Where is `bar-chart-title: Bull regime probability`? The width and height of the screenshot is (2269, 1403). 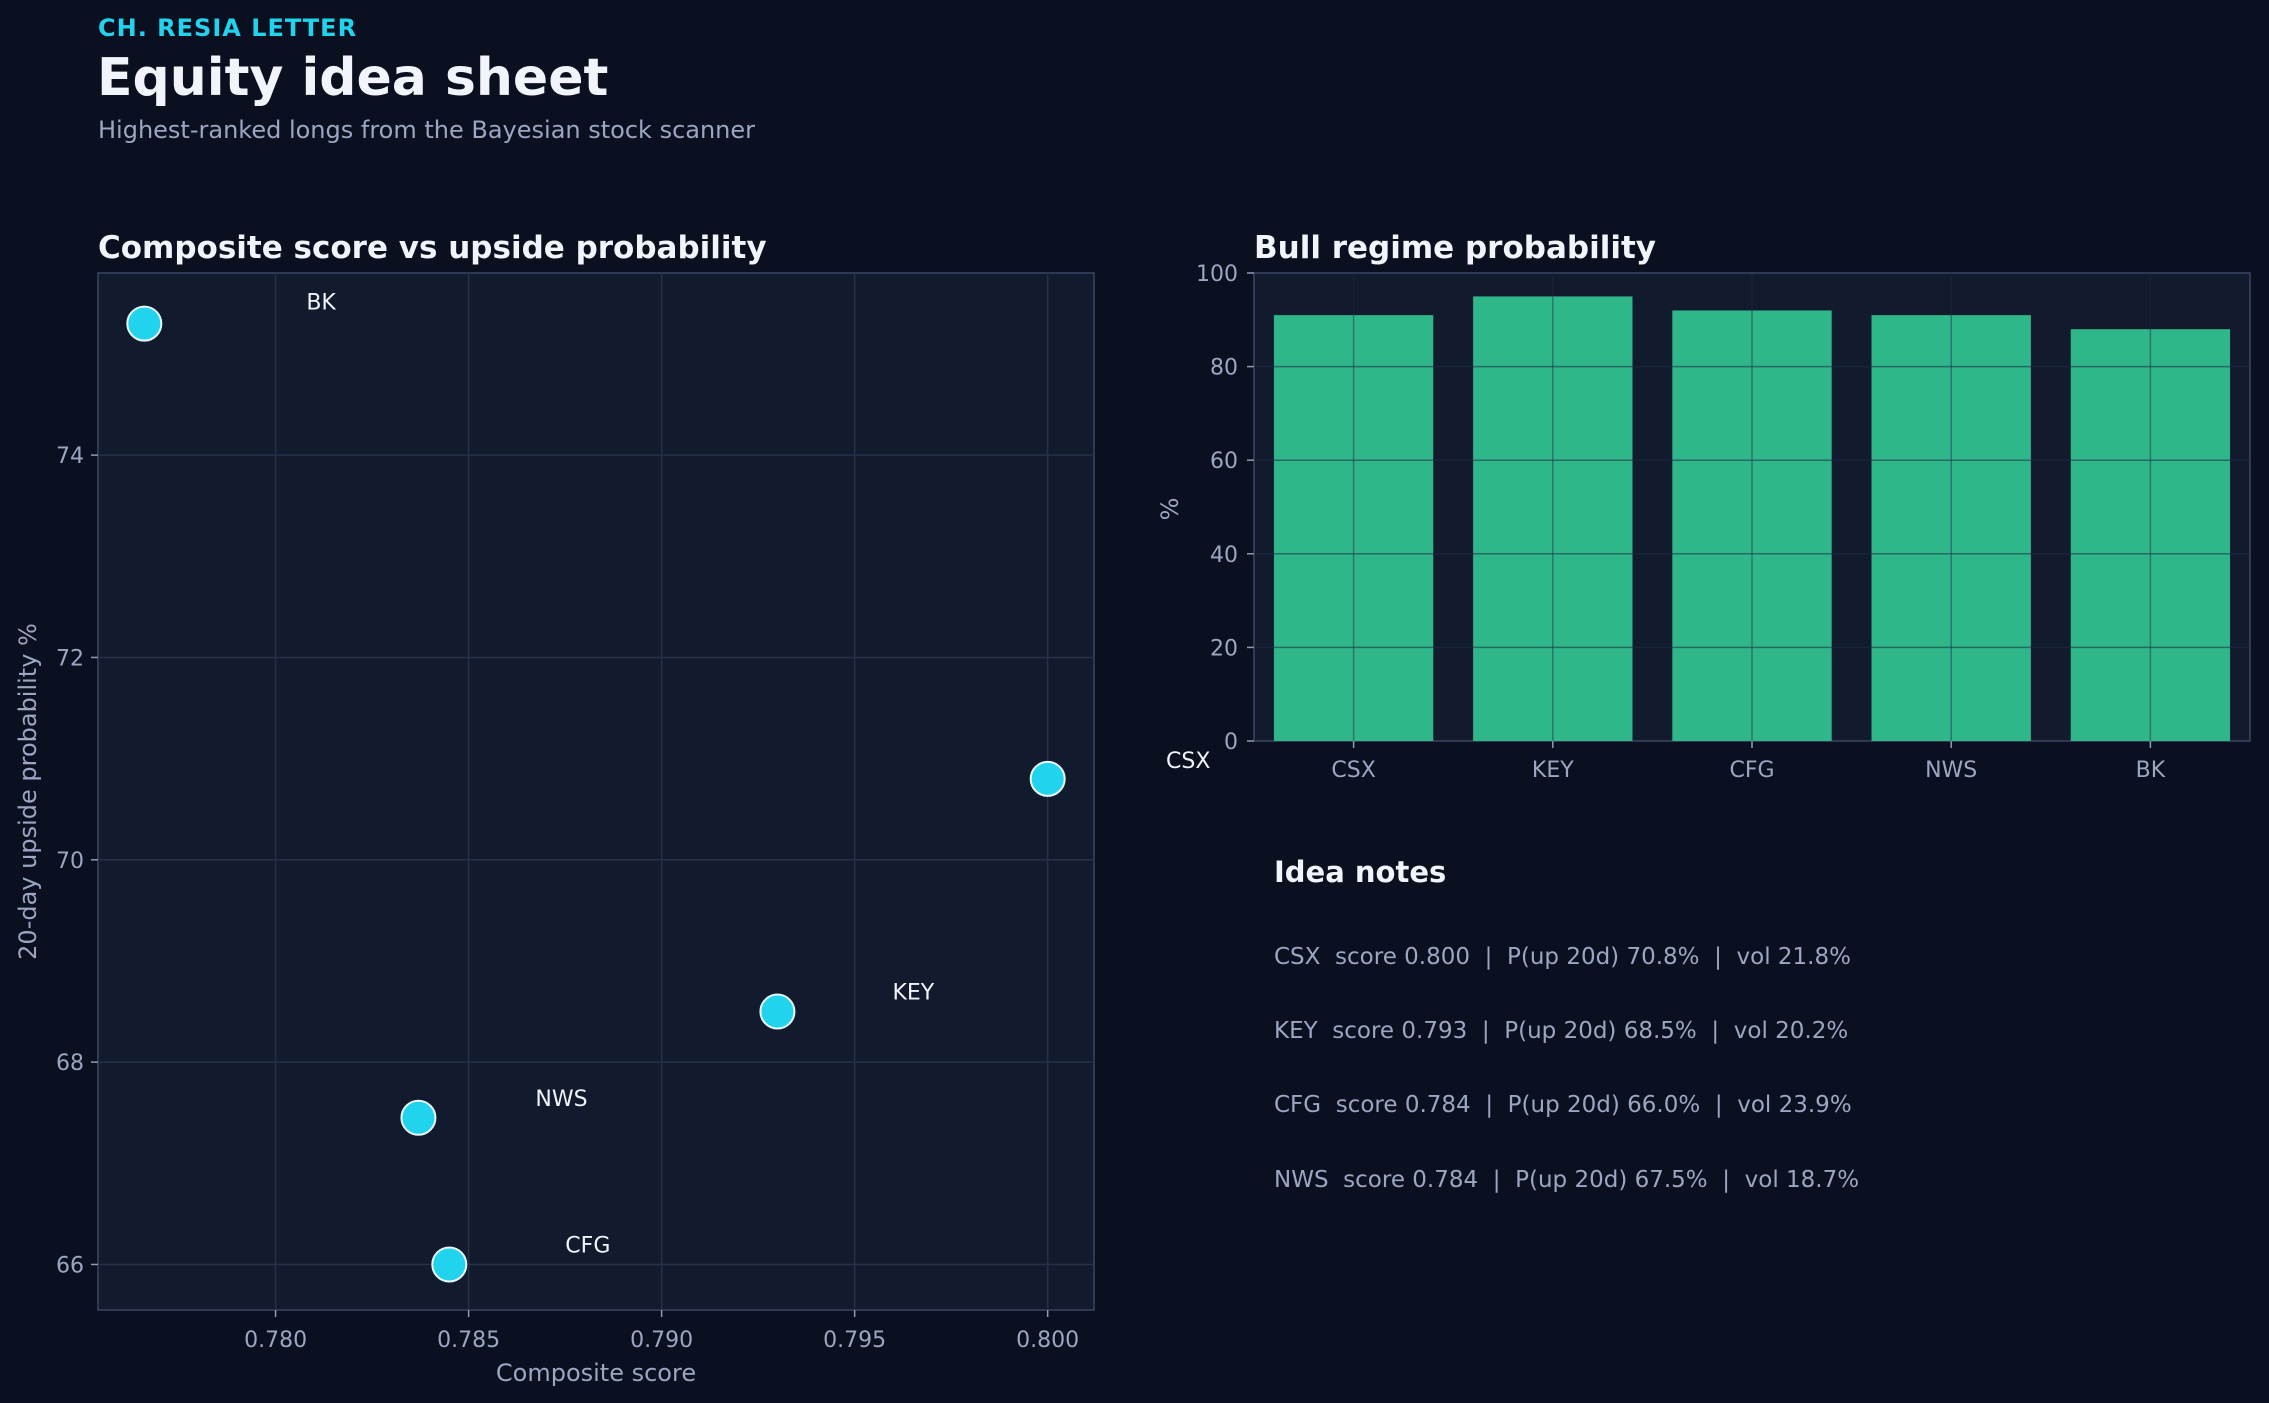
bar-chart-title: Bull regime probability is located at coordinates (1455, 248).